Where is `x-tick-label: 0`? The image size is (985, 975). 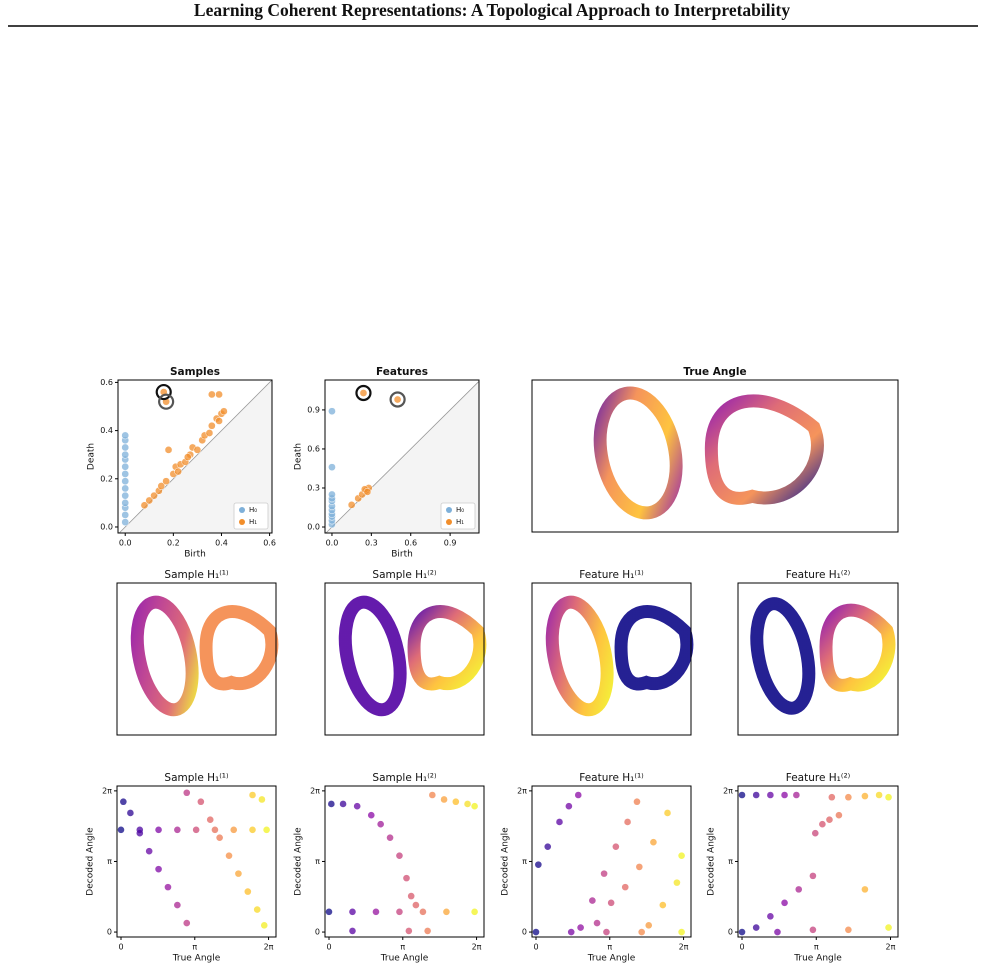
x-tick-label: 0 is located at coordinates (120, 947).